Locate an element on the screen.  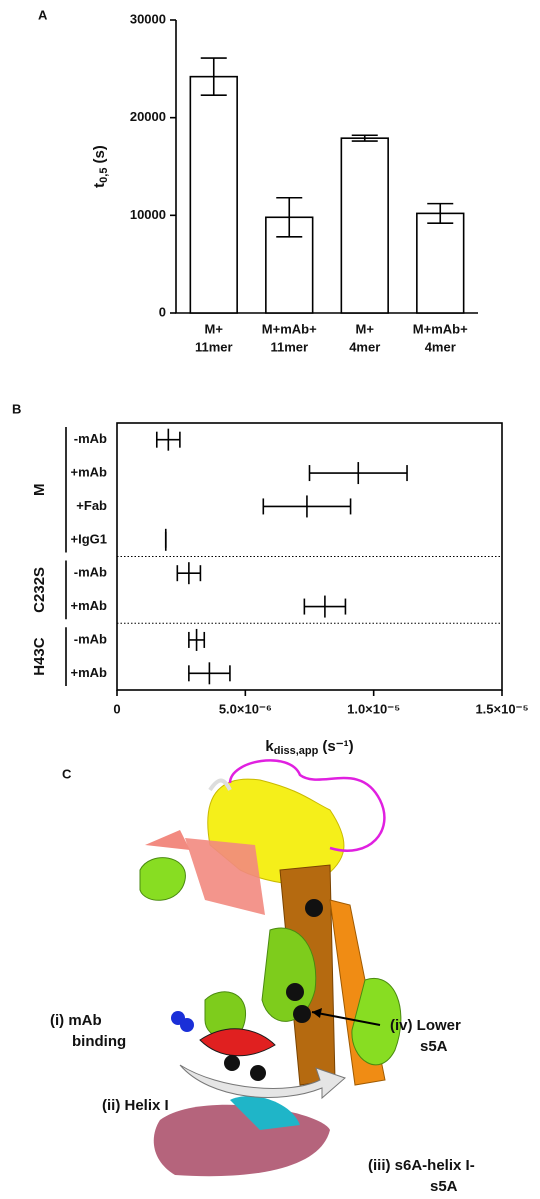
x-tick-label: 1.0×10⁻⁵ is located at coordinates (373, 708).